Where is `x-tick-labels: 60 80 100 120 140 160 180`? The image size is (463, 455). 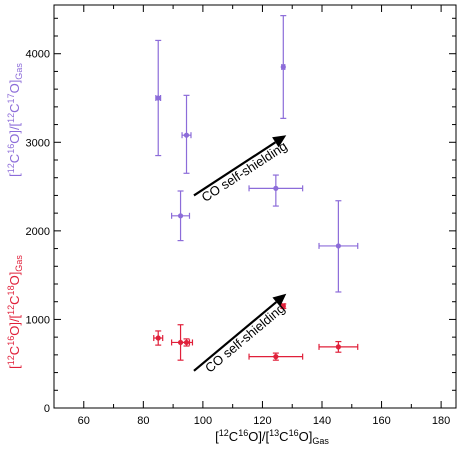
x-tick-labels: 60 80 100 120 140 160 180 is located at coordinates (264, 421).